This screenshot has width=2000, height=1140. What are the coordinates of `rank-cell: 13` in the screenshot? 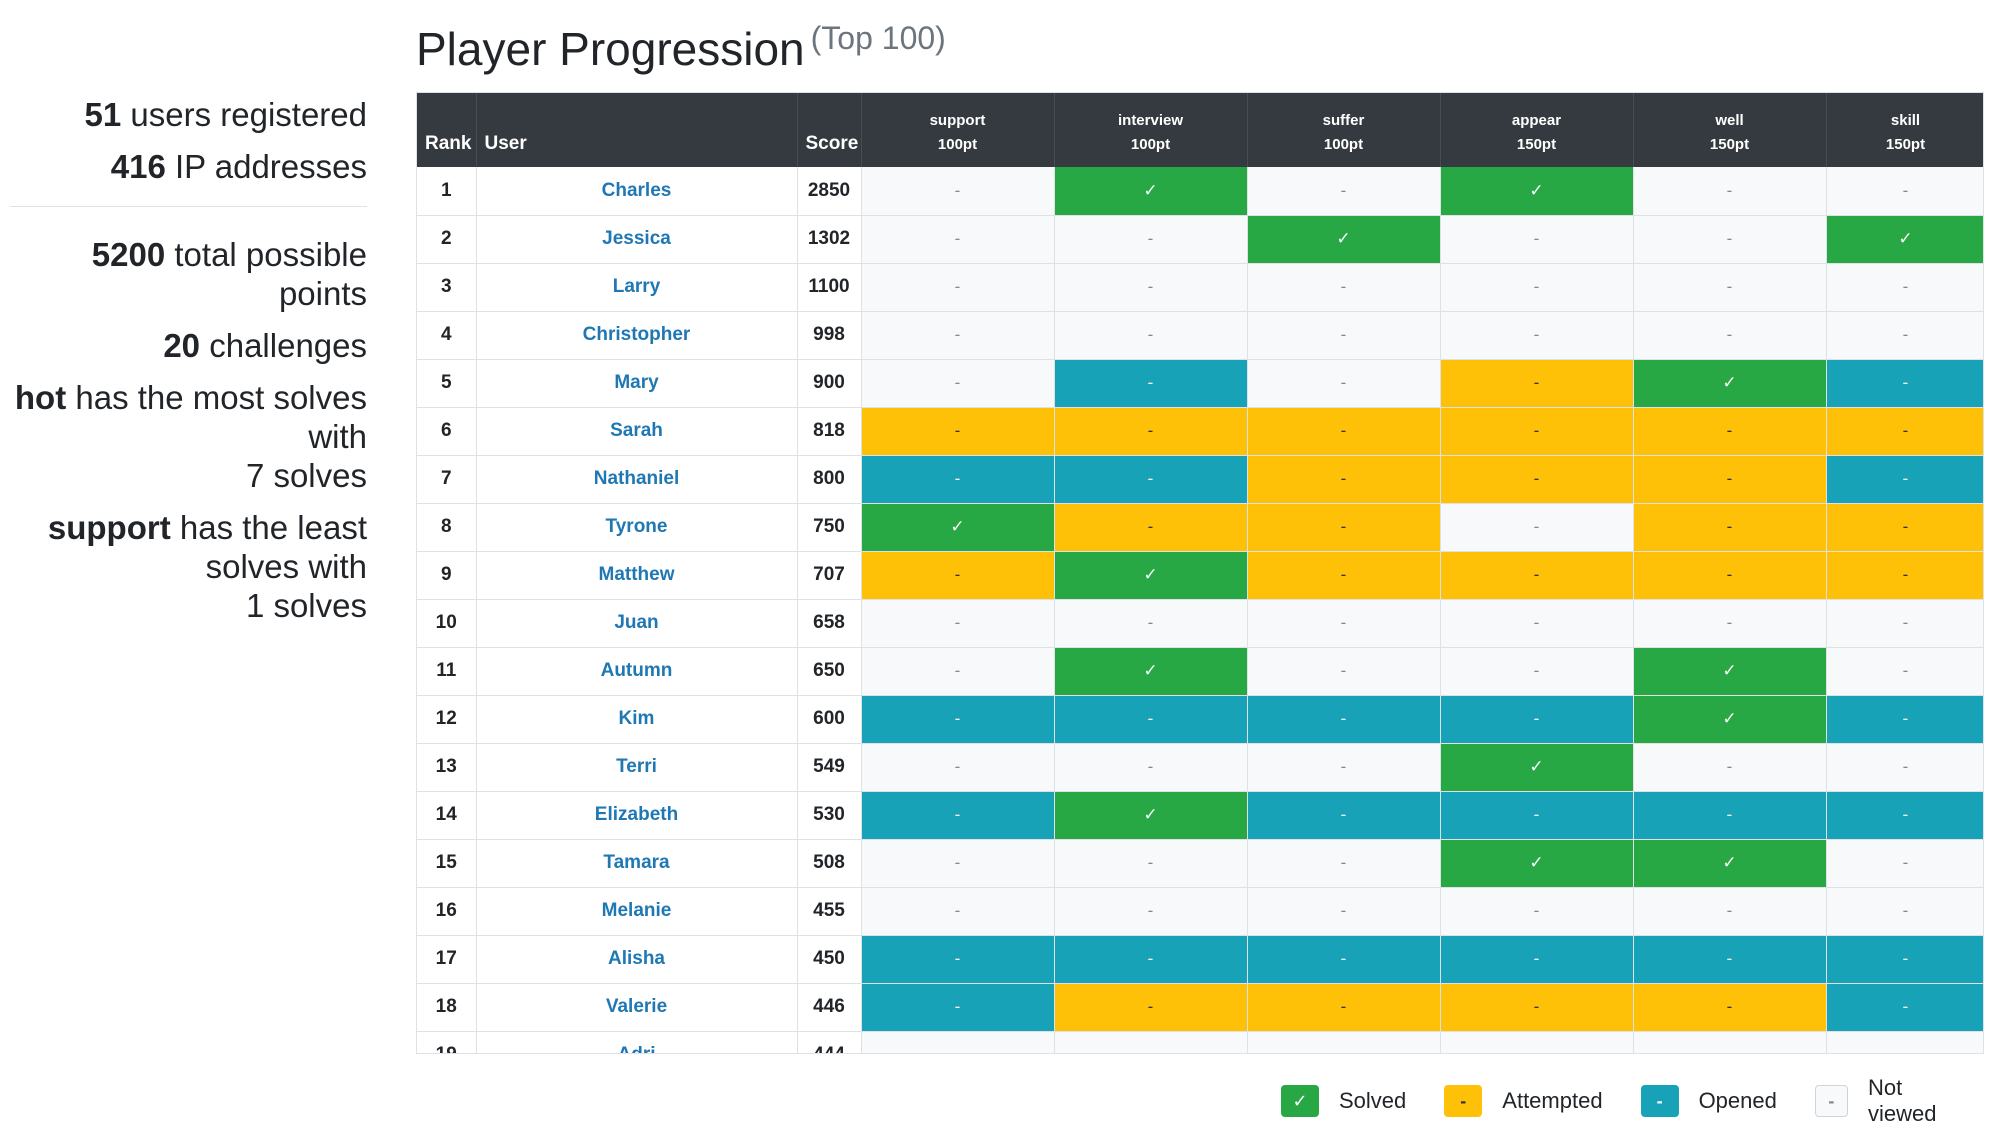 It's located at (447, 767).